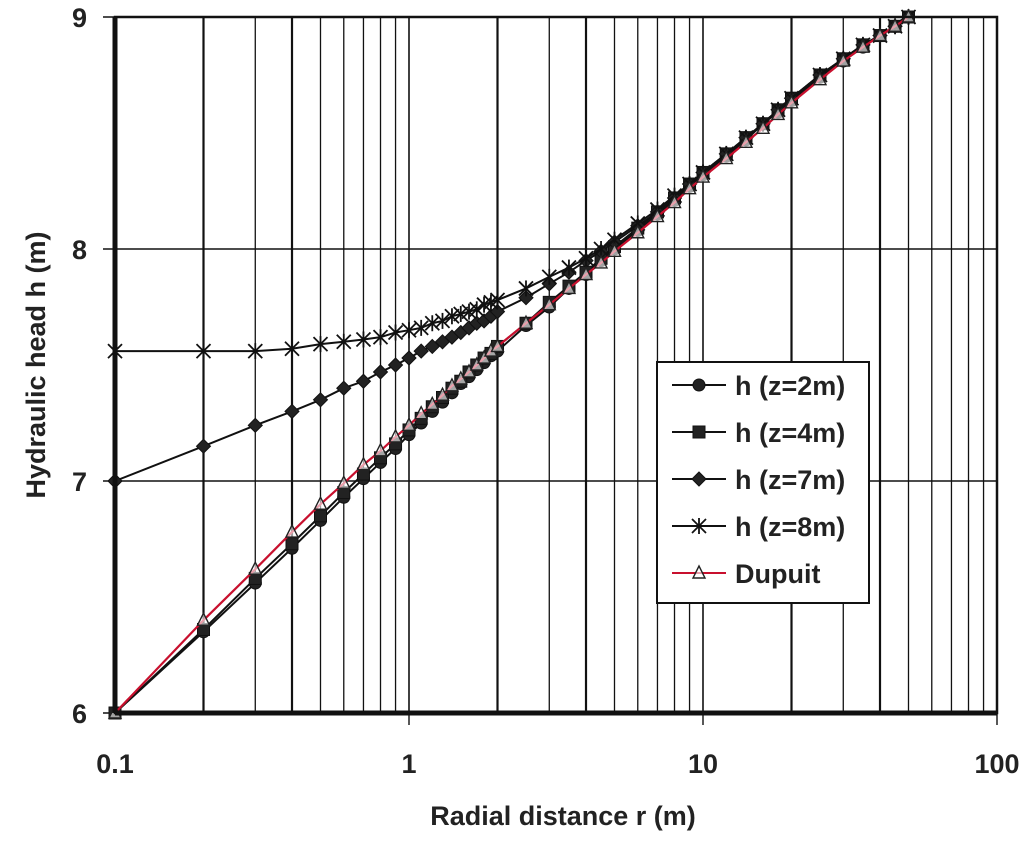 This screenshot has width=1019, height=850. I want to click on legend-label: h (z=2m), so click(790, 386).